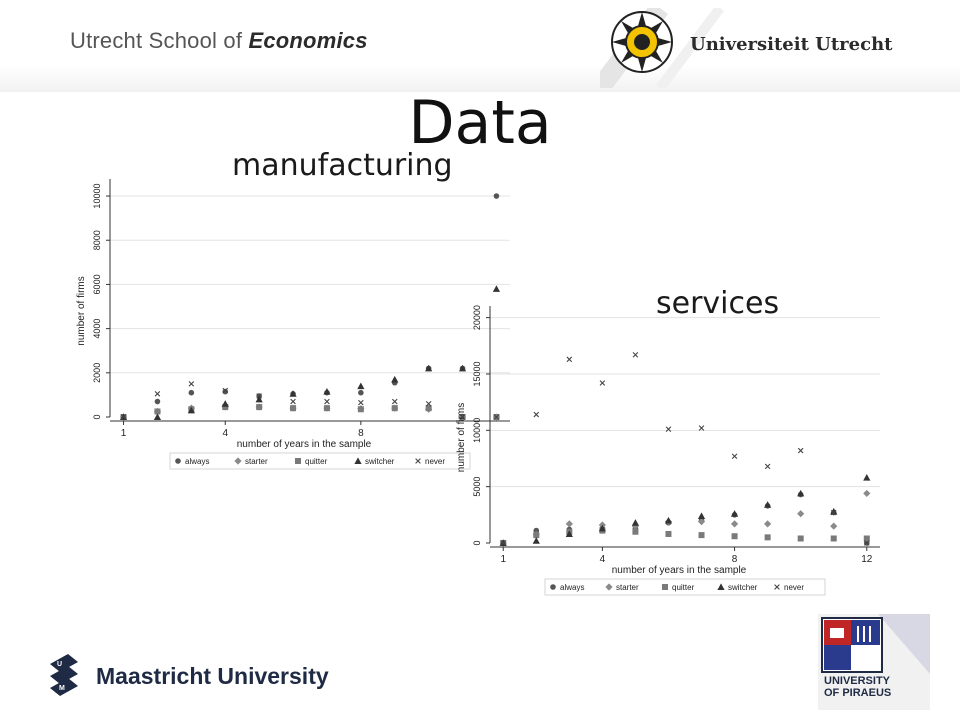 Image resolution: width=960 pixels, height=720 pixels. What do you see at coordinates (572, 587) in the screenshot?
I see `legend-label-always: always` at bounding box center [572, 587].